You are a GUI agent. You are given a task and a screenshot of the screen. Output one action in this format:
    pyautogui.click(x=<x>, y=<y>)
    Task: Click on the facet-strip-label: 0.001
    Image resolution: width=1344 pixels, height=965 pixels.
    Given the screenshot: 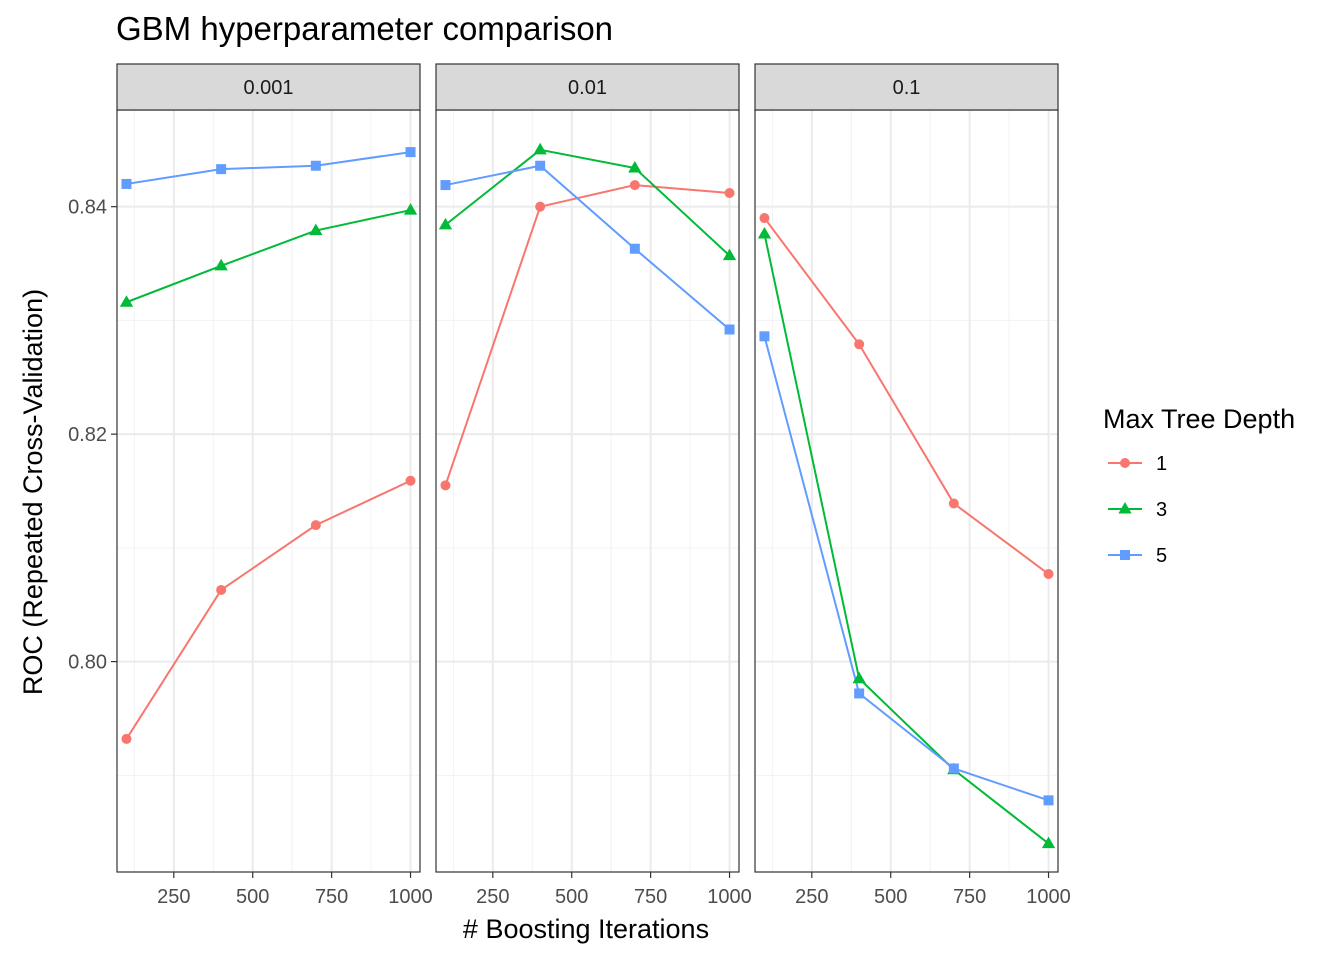 What is the action you would take?
    pyautogui.click(x=268, y=88)
    